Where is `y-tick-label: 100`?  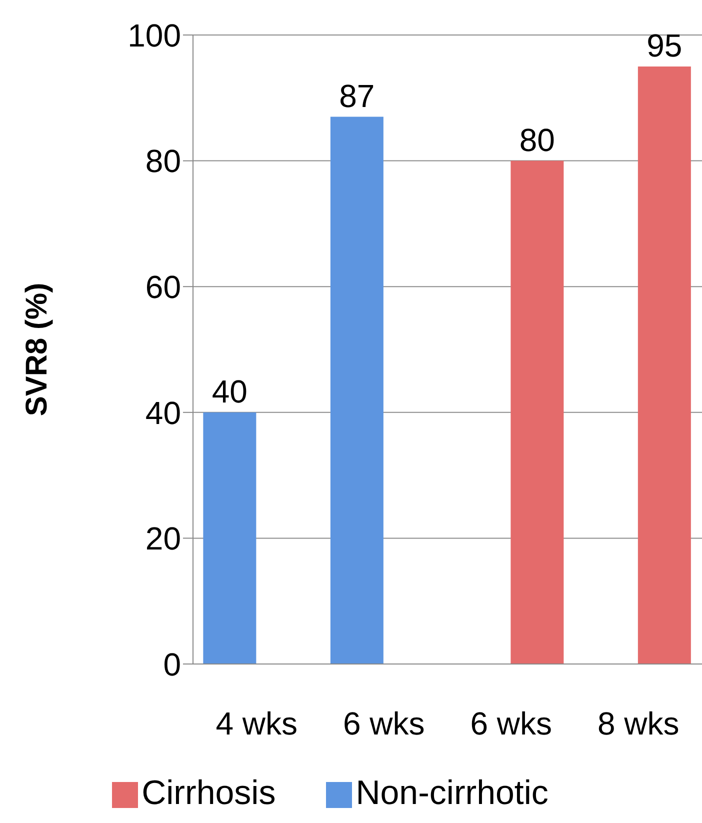 y-tick-label: 100 is located at coordinates (154, 35).